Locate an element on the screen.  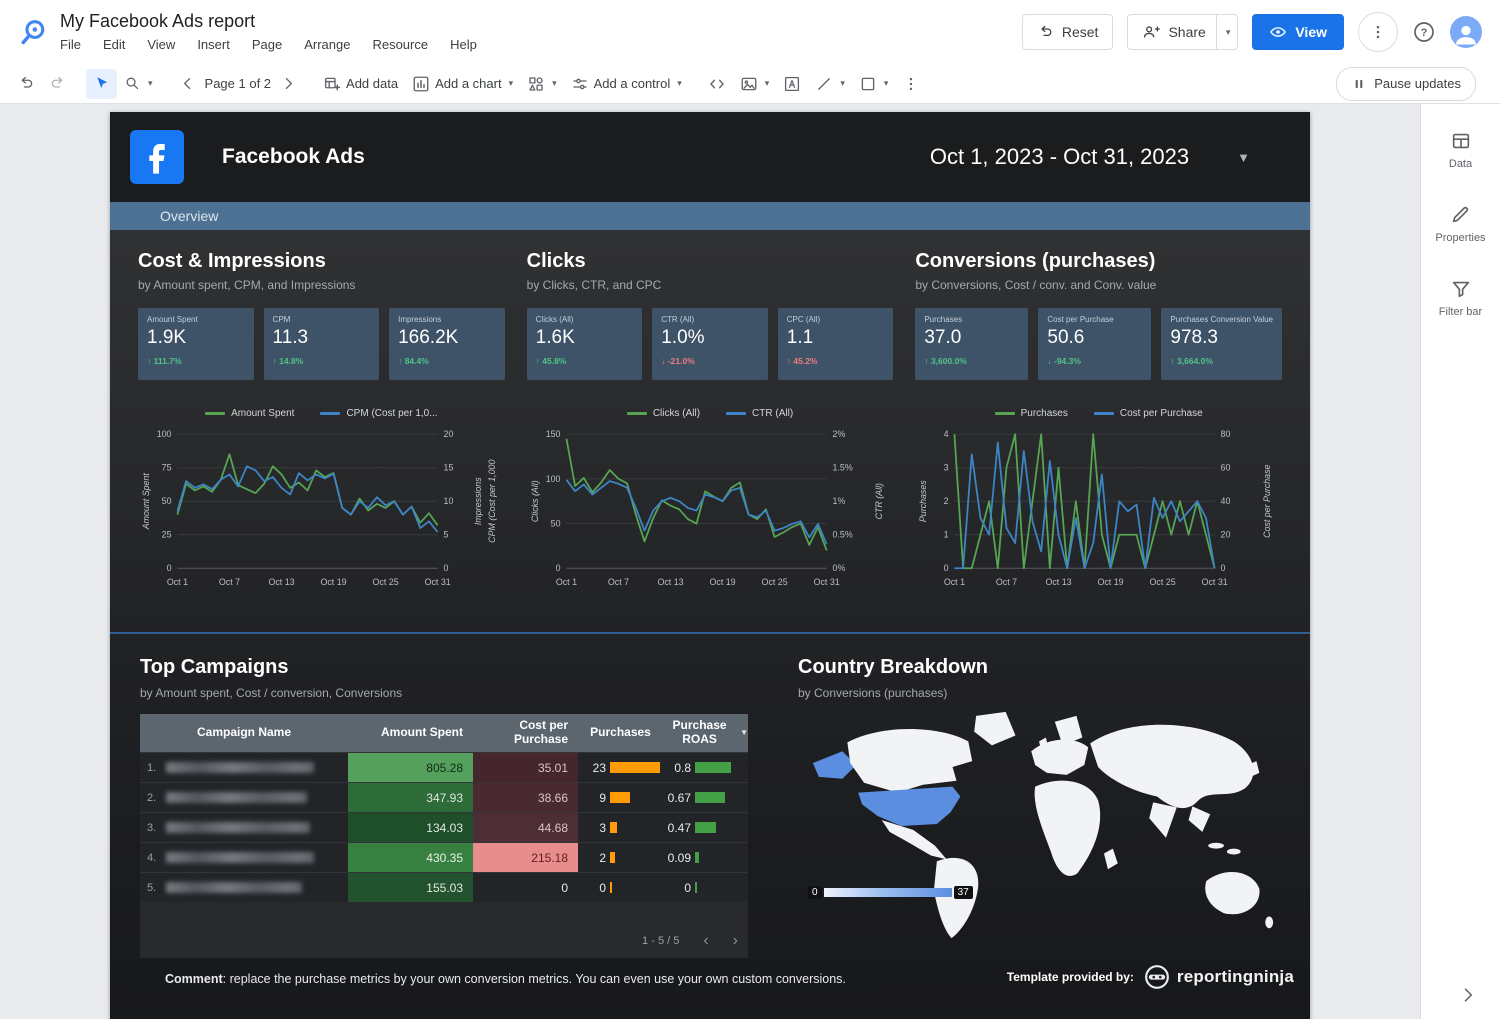
add-chart-button: Add a chart ▾ is located at coordinates (462, 84).